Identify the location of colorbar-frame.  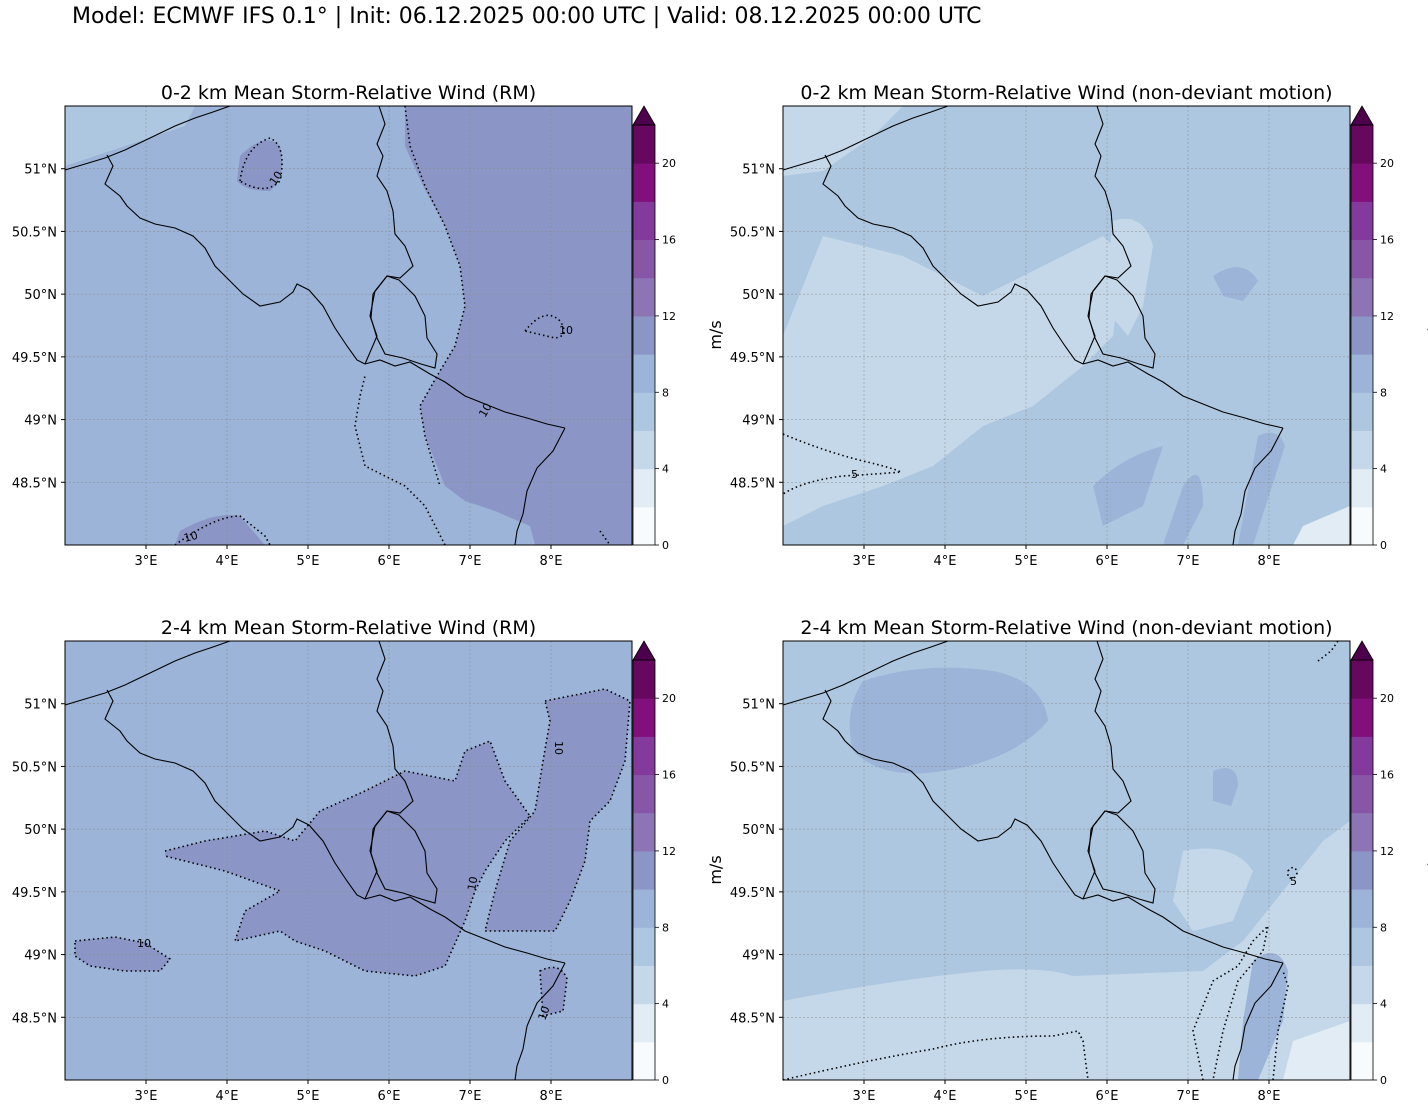
(1362, 870).